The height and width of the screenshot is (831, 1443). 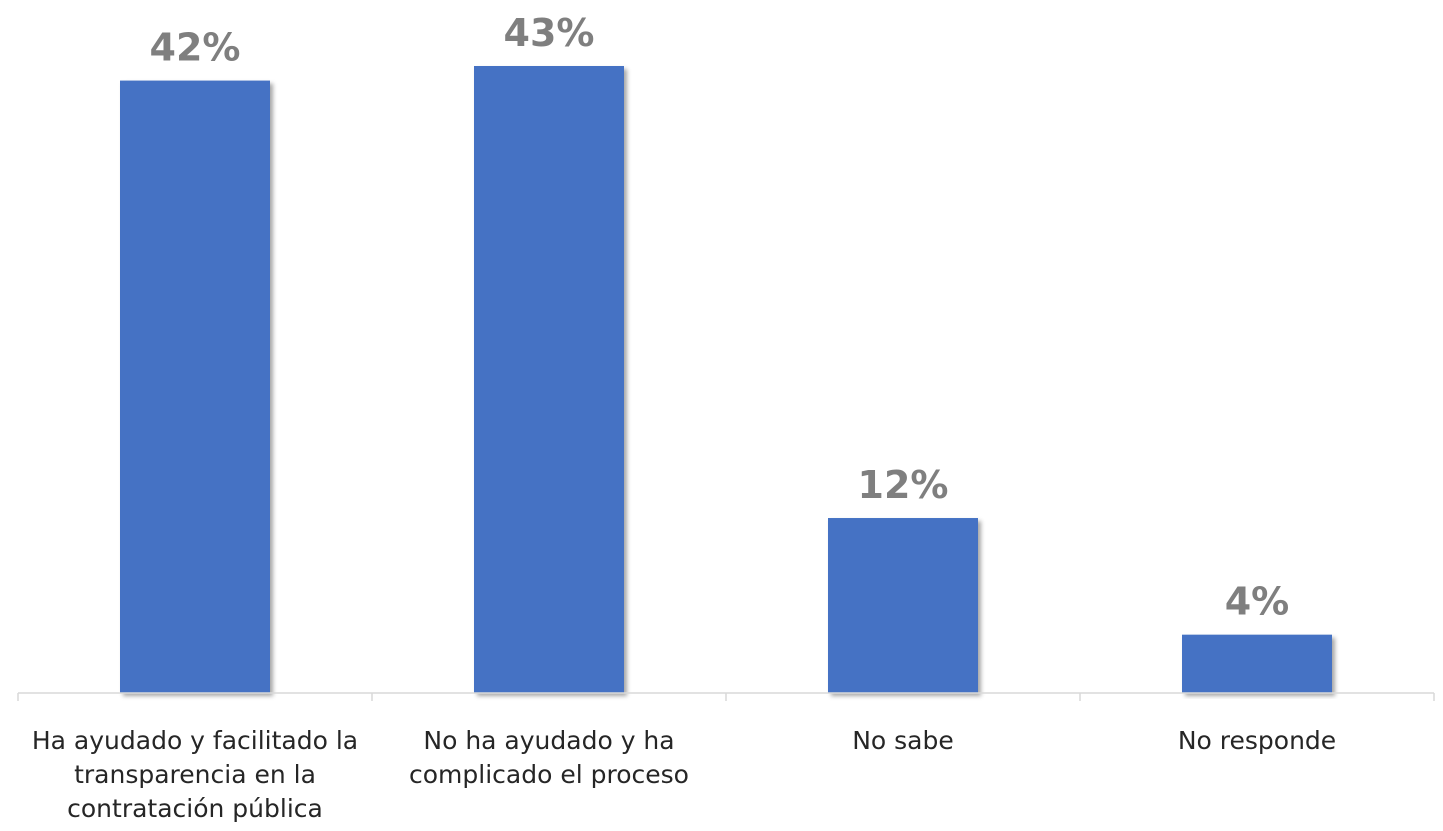 What do you see at coordinates (549, 757) in the screenshot?
I see `category-label: No ha ayudado y ha complicado el proceso` at bounding box center [549, 757].